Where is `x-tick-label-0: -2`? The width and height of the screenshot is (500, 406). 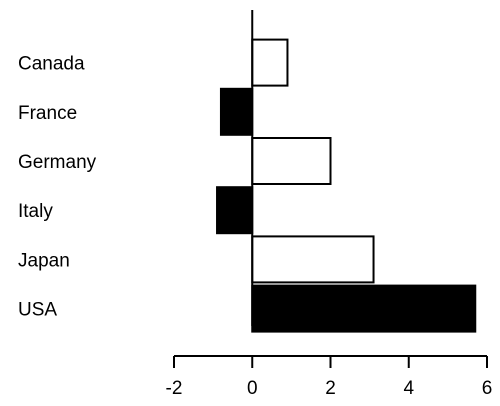
x-tick-label-0: -2 is located at coordinates (174, 388).